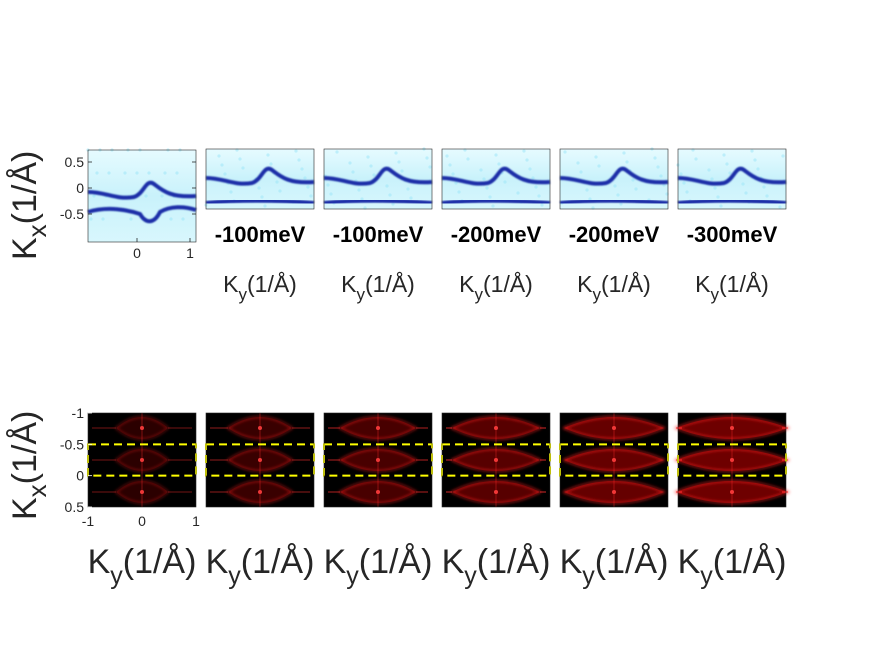 The height and width of the screenshot is (656, 875). I want to click on top-panel-5: -200meV Ky(1/Å), so click(614, 225).